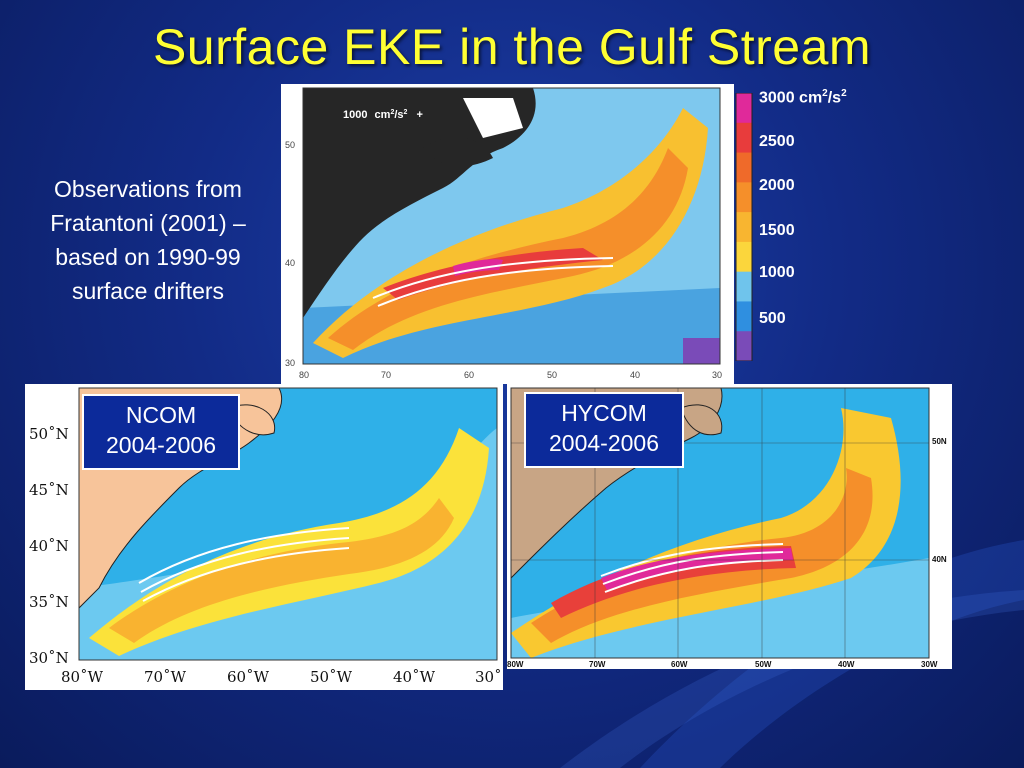 The image size is (1024, 768). What do you see at coordinates (777, 185) in the screenshot?
I see `colorbar-label-2000: 2000` at bounding box center [777, 185].